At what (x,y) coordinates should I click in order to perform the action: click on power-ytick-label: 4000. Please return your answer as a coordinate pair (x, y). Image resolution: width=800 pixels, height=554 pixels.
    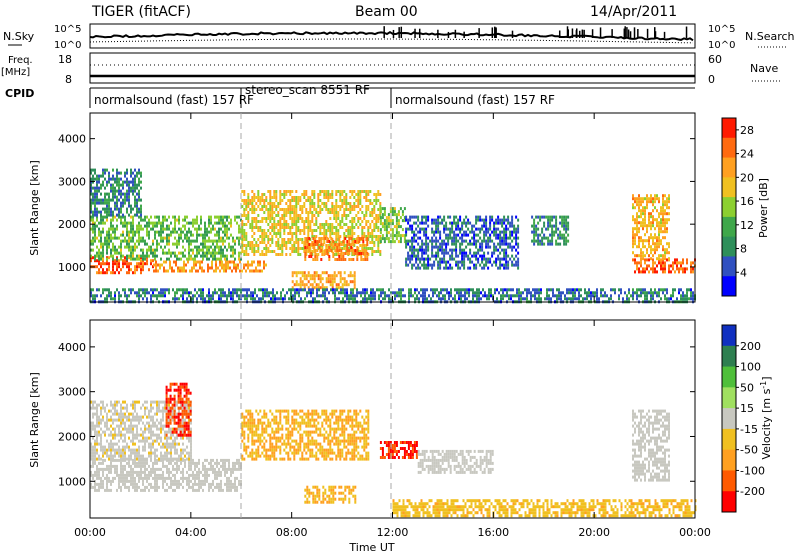
    Looking at the image, I should click on (72, 139).